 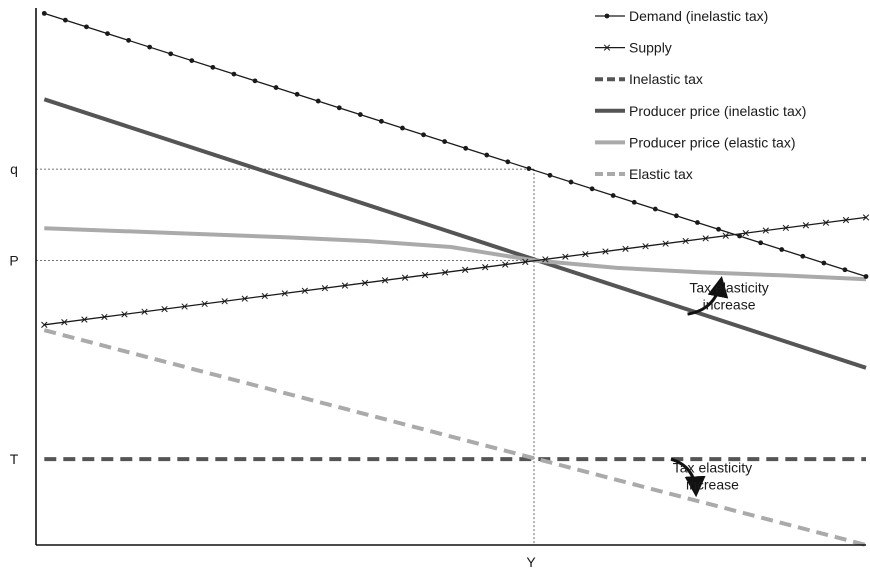 I want to click on legend-item: Inelastic tax, so click(x=649, y=79).